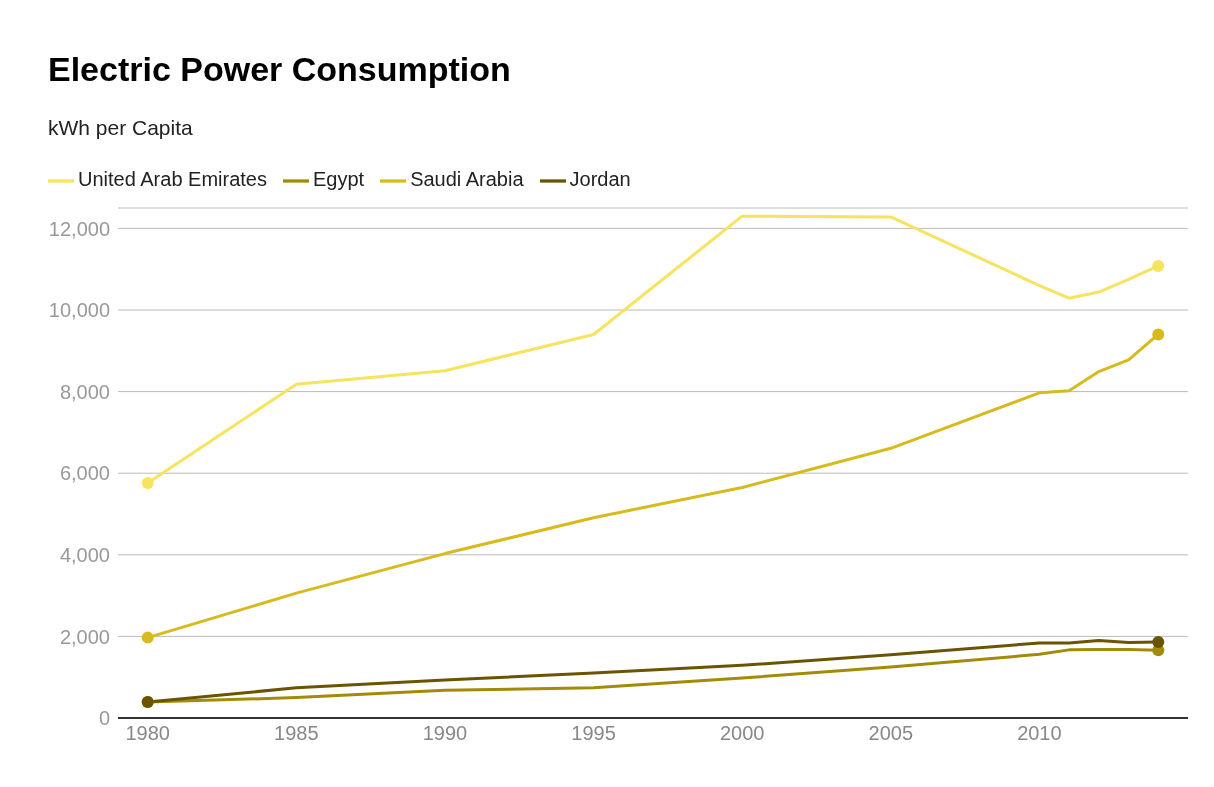 This screenshot has width=1214, height=787. Describe the element at coordinates (891, 733) in the screenshot. I see `x-tick-label: 2005` at that location.